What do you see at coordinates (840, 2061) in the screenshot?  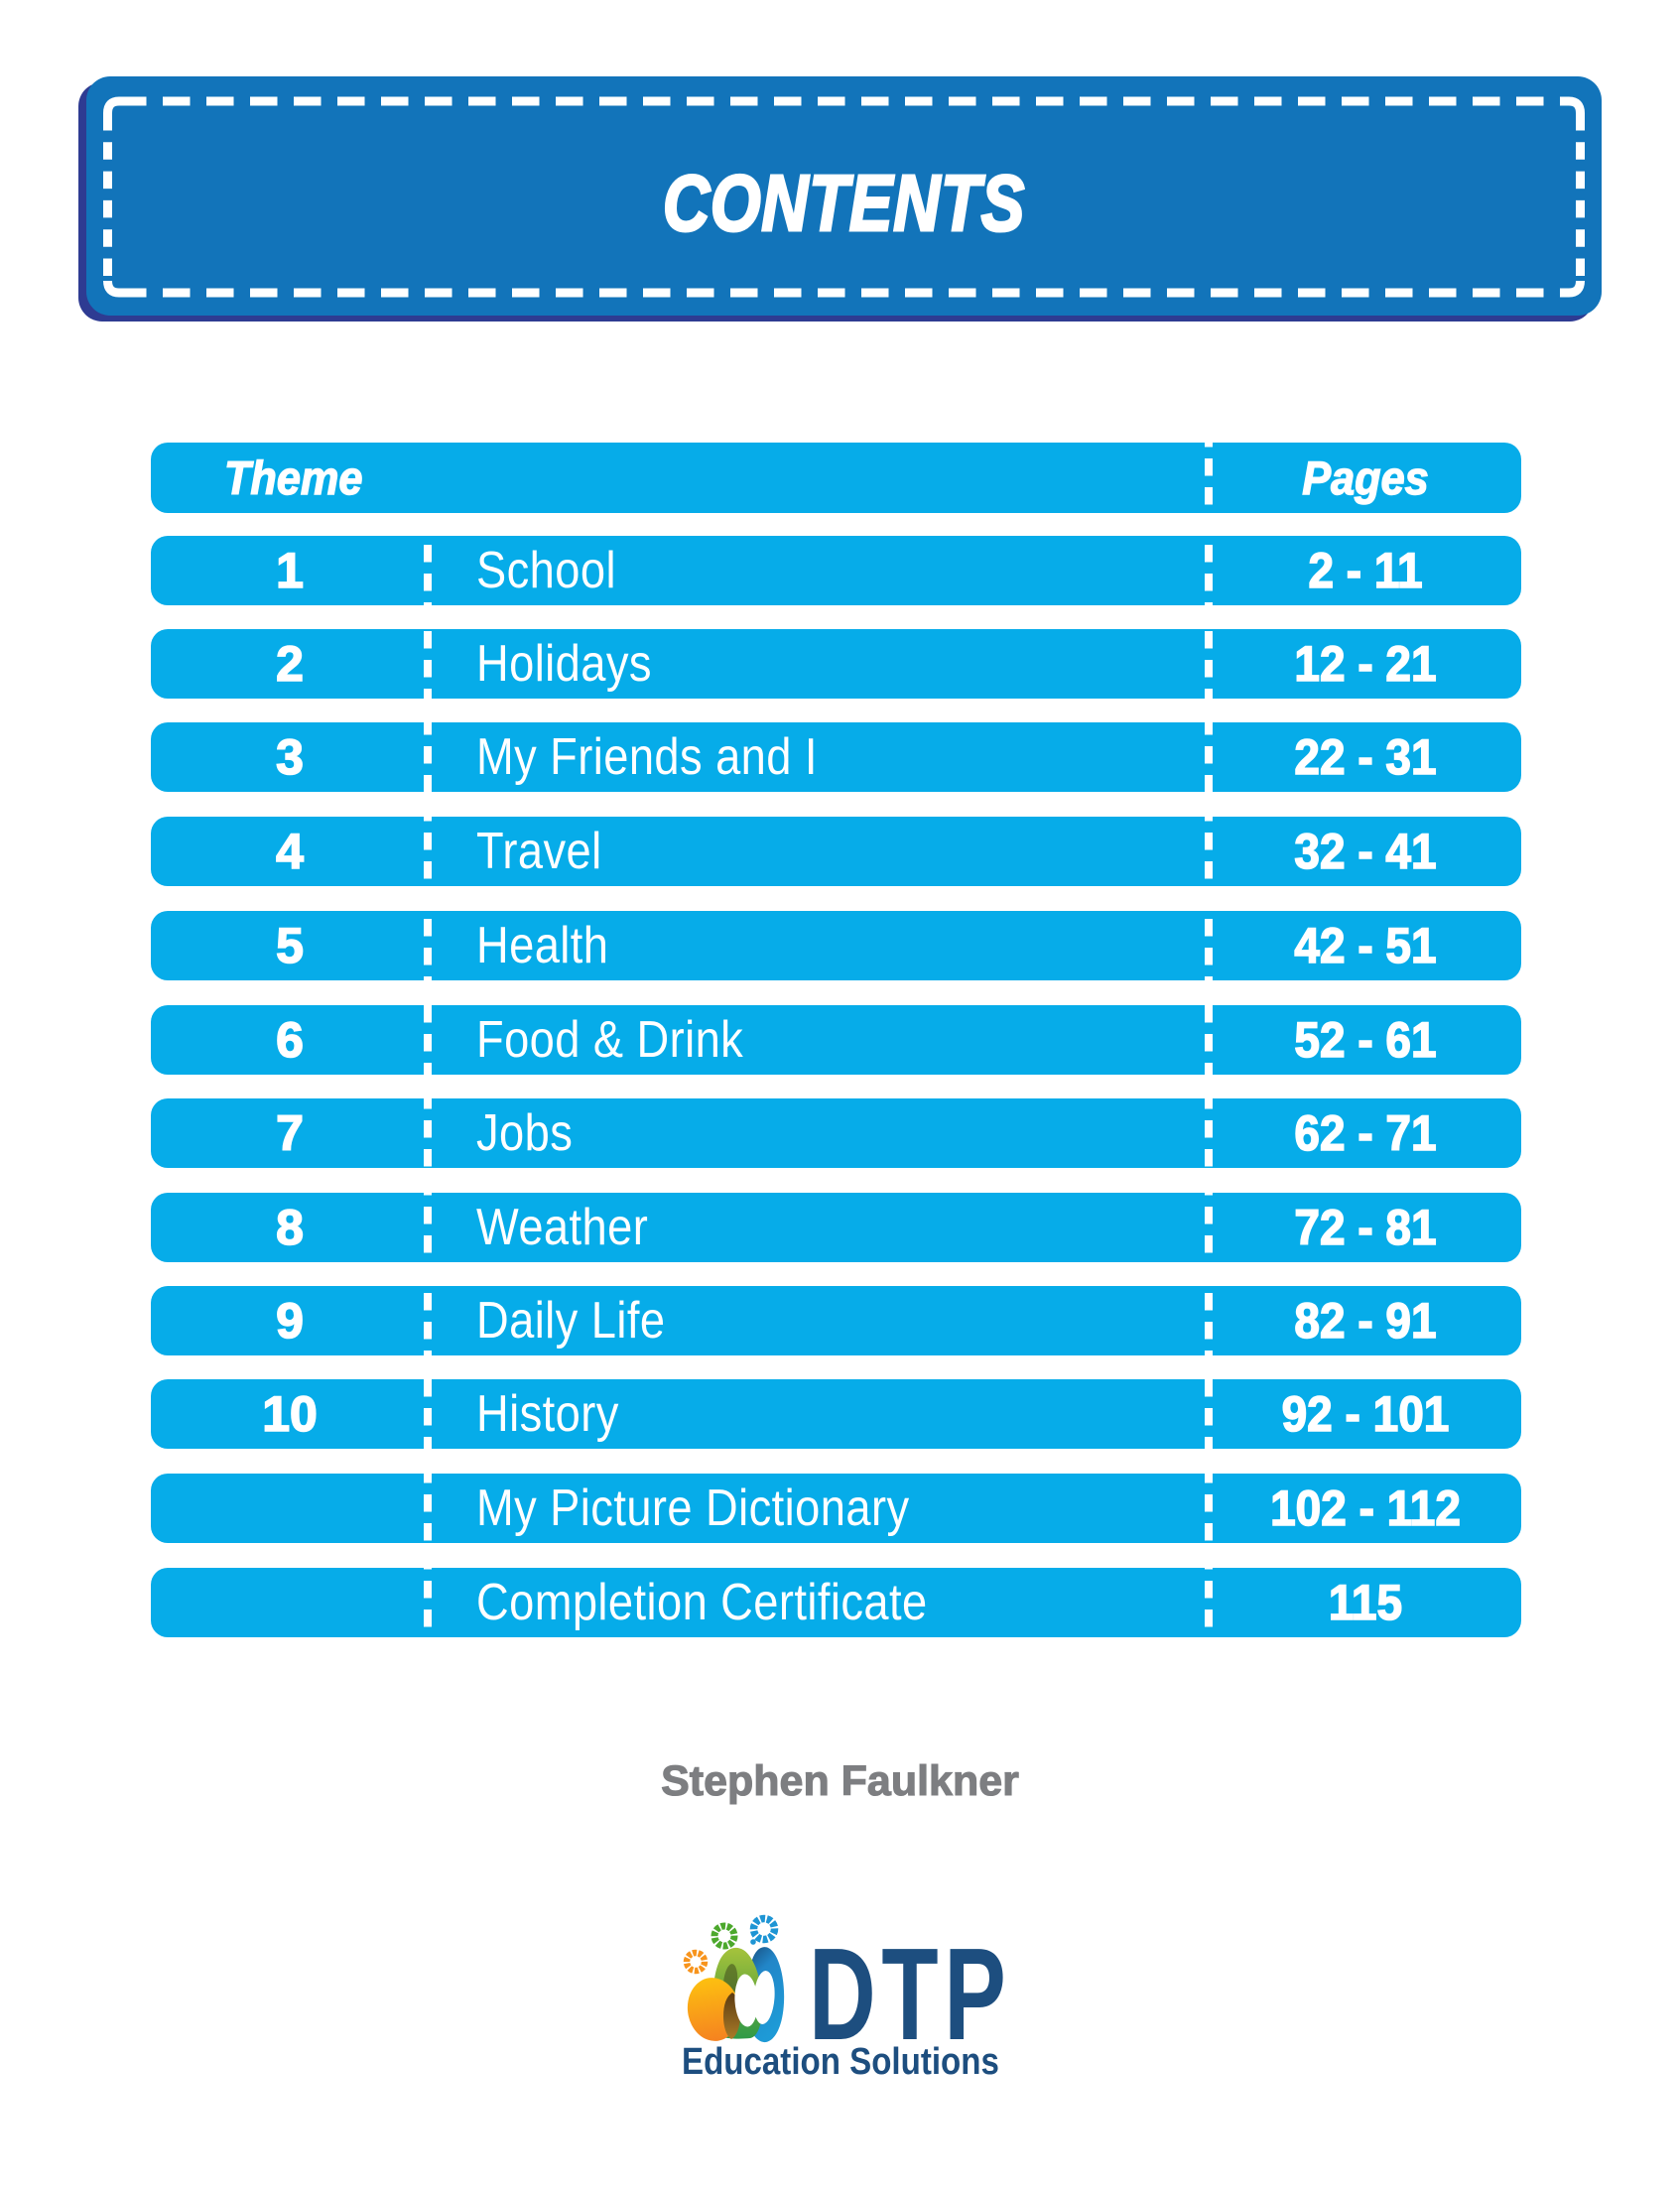 I see `svg-text: Education Solutions` at bounding box center [840, 2061].